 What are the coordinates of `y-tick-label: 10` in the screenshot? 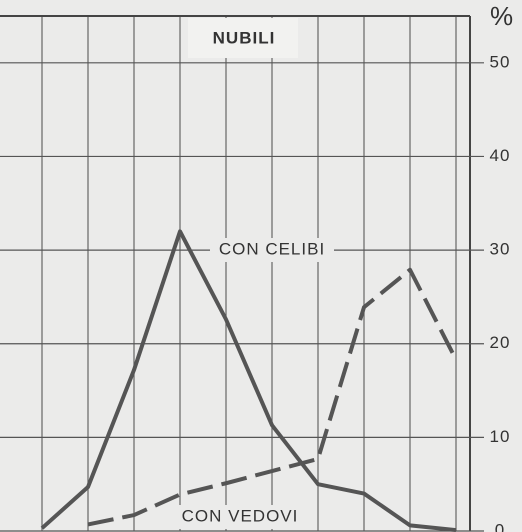 It's located at (500, 436).